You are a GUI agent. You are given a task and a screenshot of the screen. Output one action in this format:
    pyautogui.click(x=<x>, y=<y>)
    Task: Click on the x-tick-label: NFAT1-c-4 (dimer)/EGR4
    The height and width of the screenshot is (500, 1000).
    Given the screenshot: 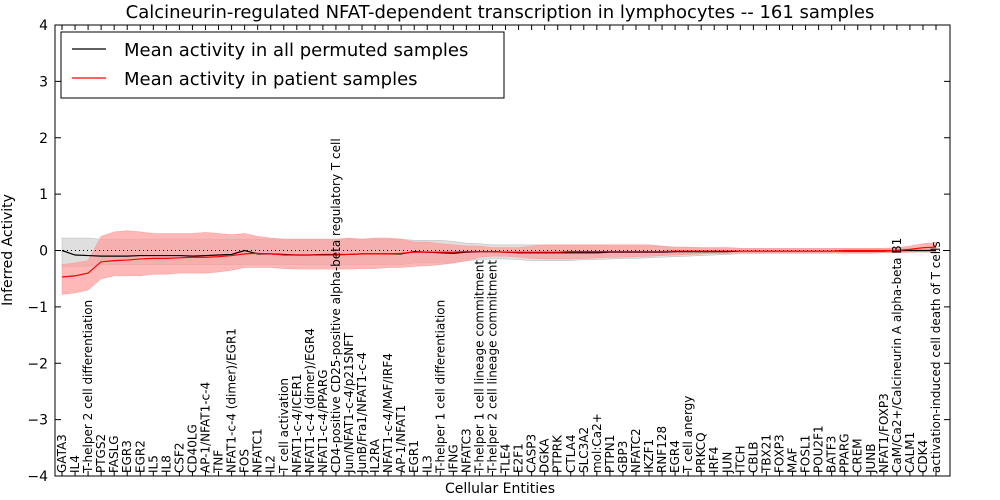 What is the action you would take?
    pyautogui.click(x=310, y=400)
    